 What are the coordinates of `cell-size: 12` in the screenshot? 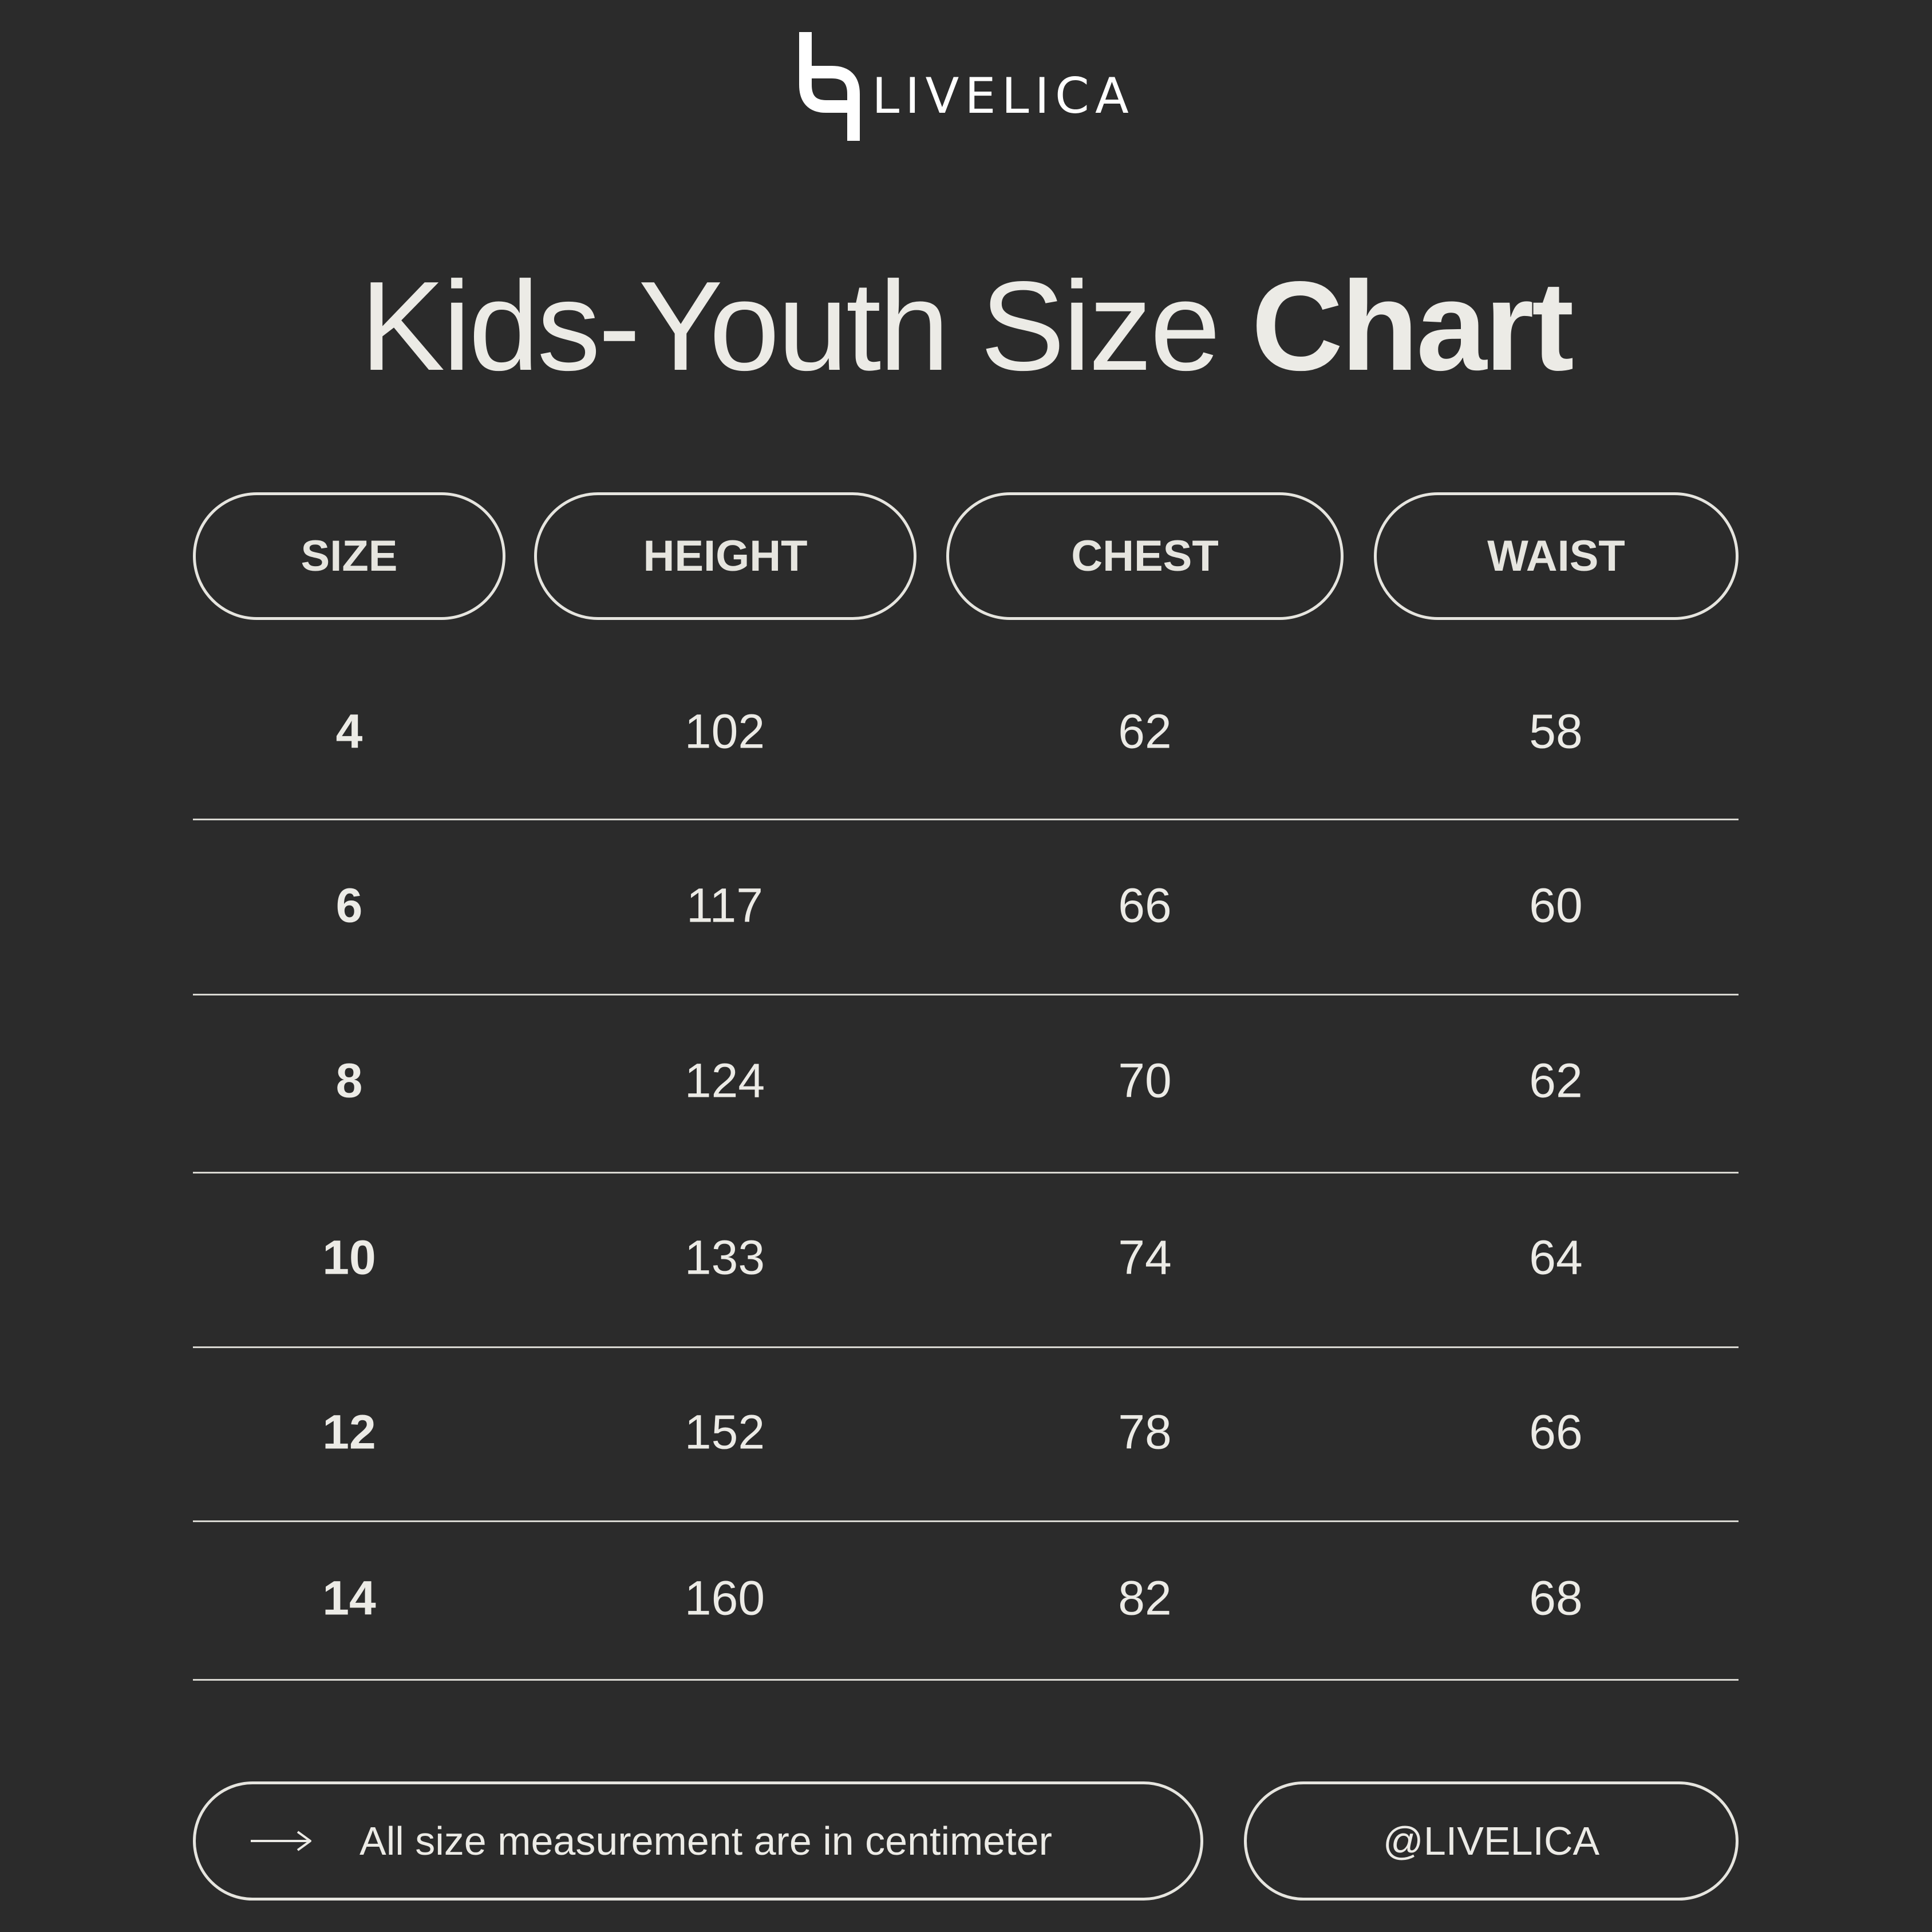 It's located at (349, 1432).